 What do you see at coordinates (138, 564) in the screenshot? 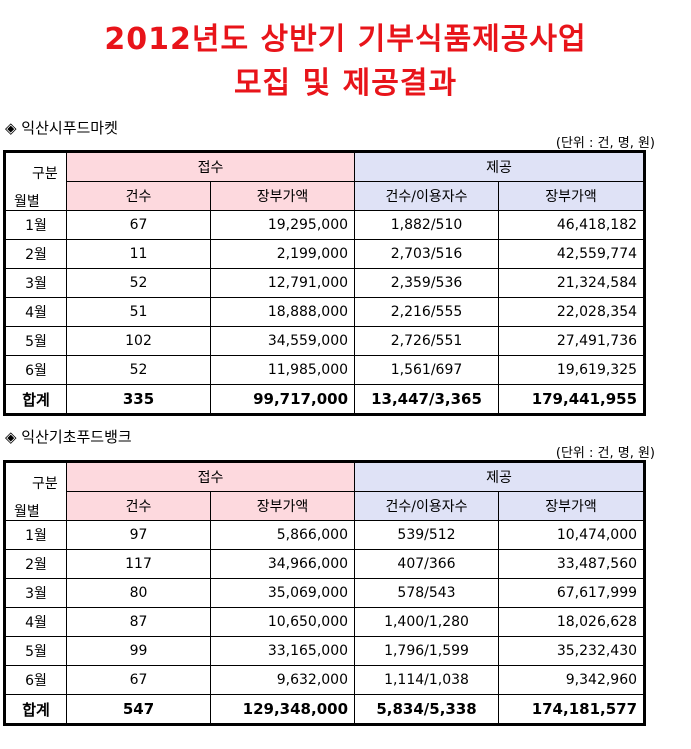
I see `cell-rcount: 117` at bounding box center [138, 564].